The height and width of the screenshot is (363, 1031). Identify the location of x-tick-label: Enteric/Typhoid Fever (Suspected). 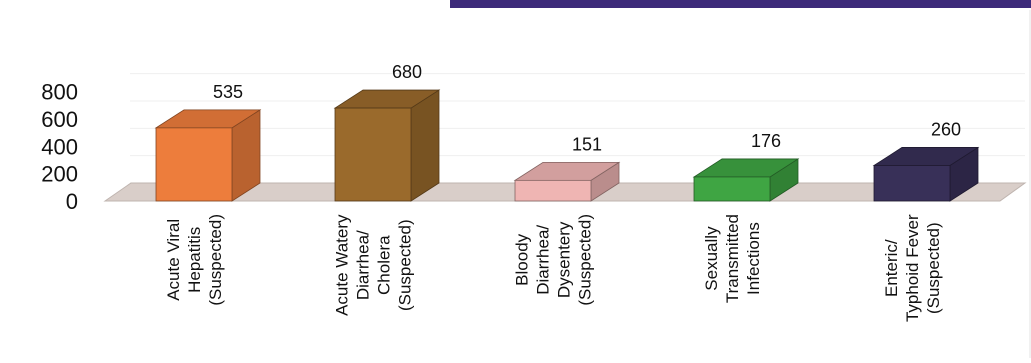
(912, 268).